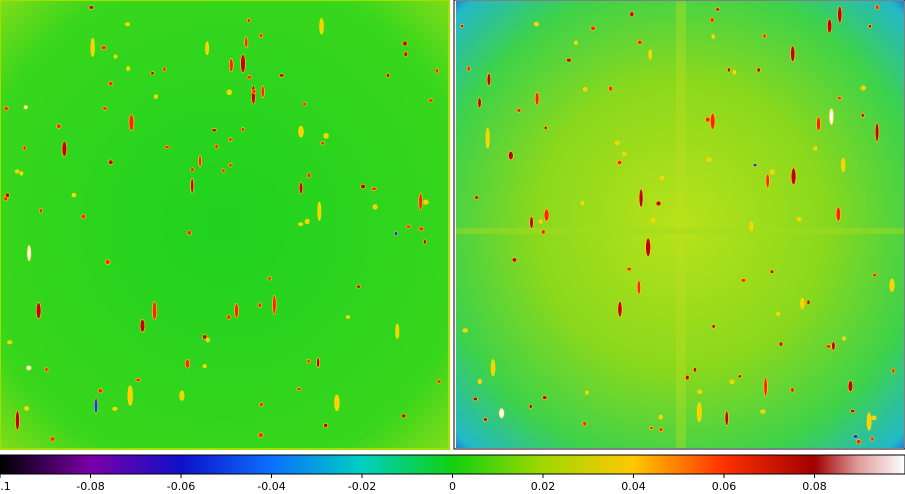  What do you see at coordinates (362, 486) in the screenshot?
I see `tick-label: -0.02` at bounding box center [362, 486].